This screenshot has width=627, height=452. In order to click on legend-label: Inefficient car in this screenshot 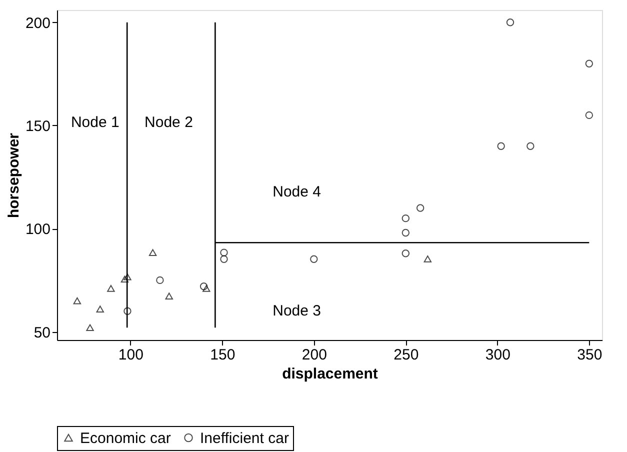, I will do `click(244, 438)`.